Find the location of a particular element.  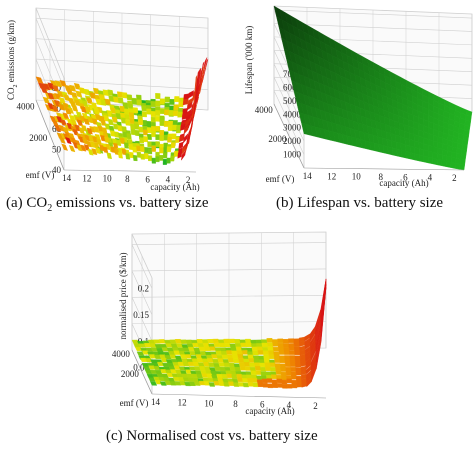

chart-c-ylabel: normalised price ($/km) is located at coordinates (123, 296).